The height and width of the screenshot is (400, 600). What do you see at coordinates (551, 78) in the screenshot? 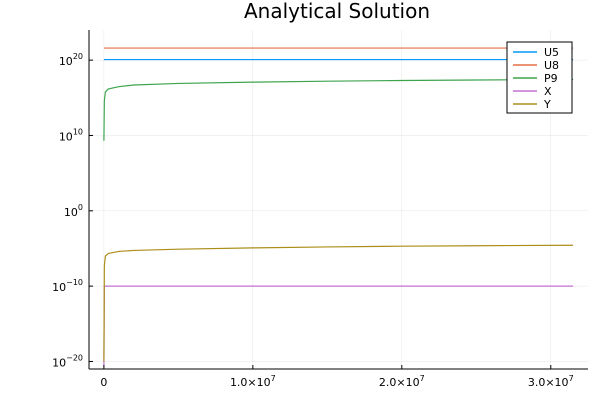
I see `legend-label-p9: P9` at bounding box center [551, 78].